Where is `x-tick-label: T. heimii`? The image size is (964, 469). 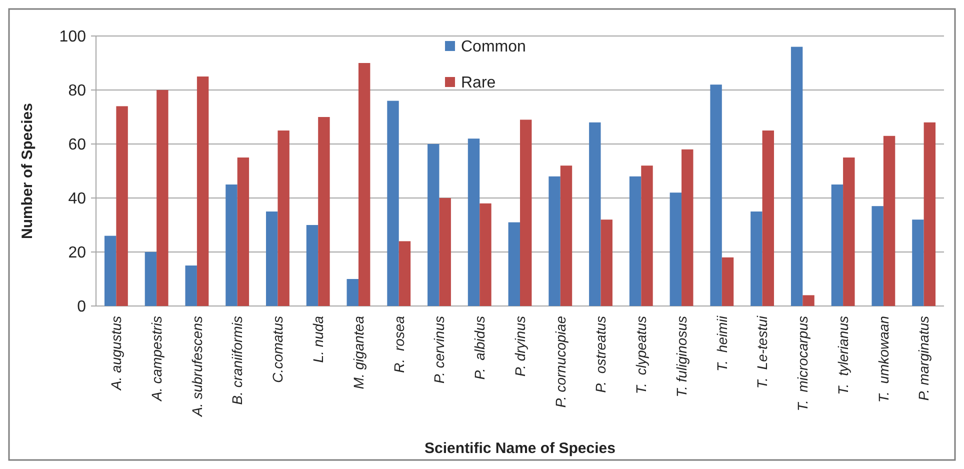
x-tick-label: T. heimii is located at coordinates (722, 343).